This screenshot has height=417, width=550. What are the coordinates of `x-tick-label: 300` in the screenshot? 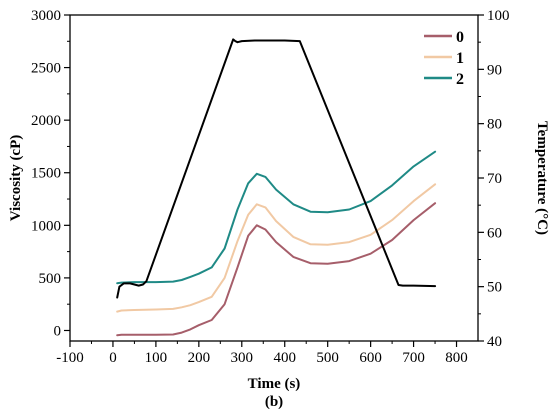 It's located at (242, 358).